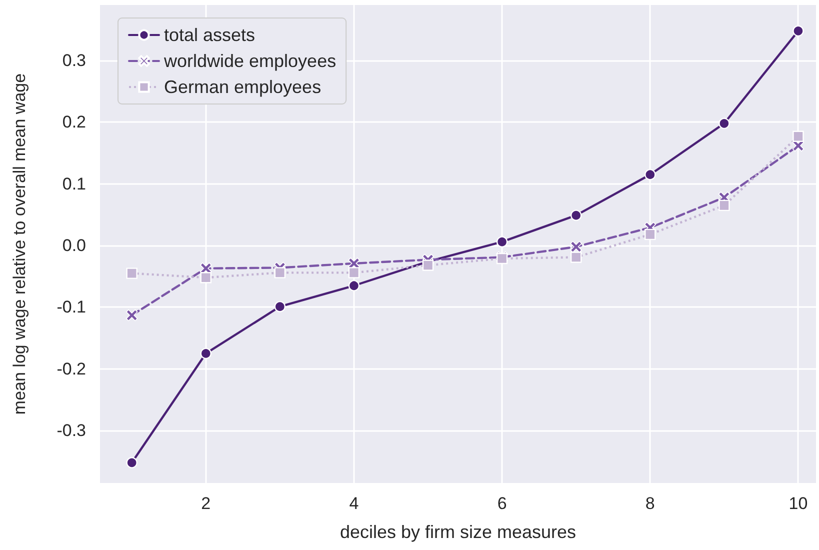 The width and height of the screenshot is (819, 550). I want to click on legend-label: total assets, so click(210, 35).